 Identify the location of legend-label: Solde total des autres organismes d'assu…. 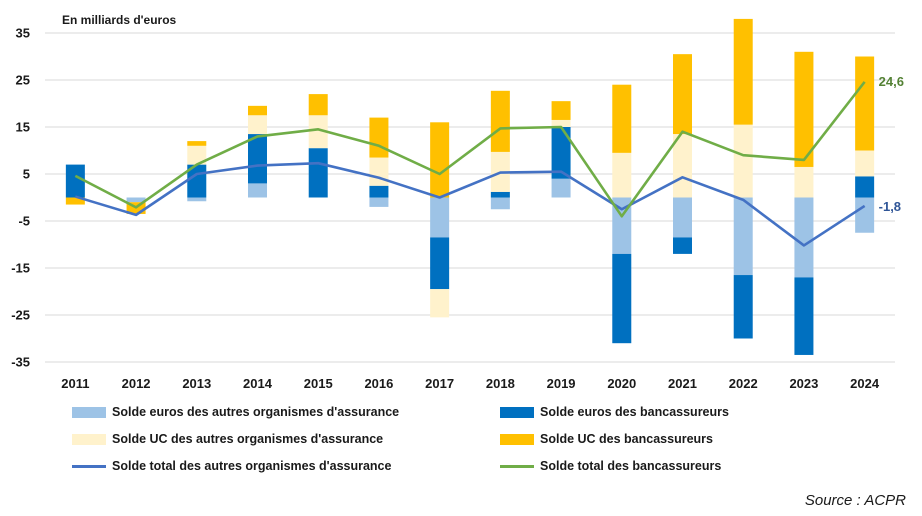
(252, 466).